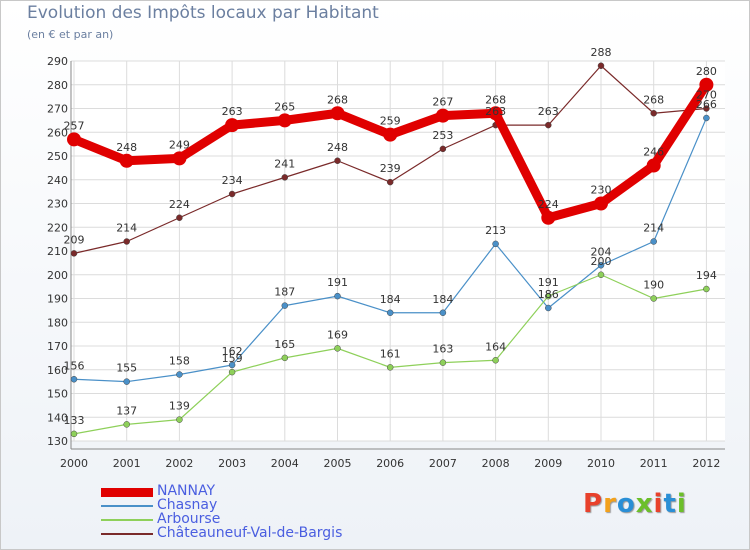 This screenshot has height=550, width=750. I want to click on y-tick-label: 210, so click(57, 251).